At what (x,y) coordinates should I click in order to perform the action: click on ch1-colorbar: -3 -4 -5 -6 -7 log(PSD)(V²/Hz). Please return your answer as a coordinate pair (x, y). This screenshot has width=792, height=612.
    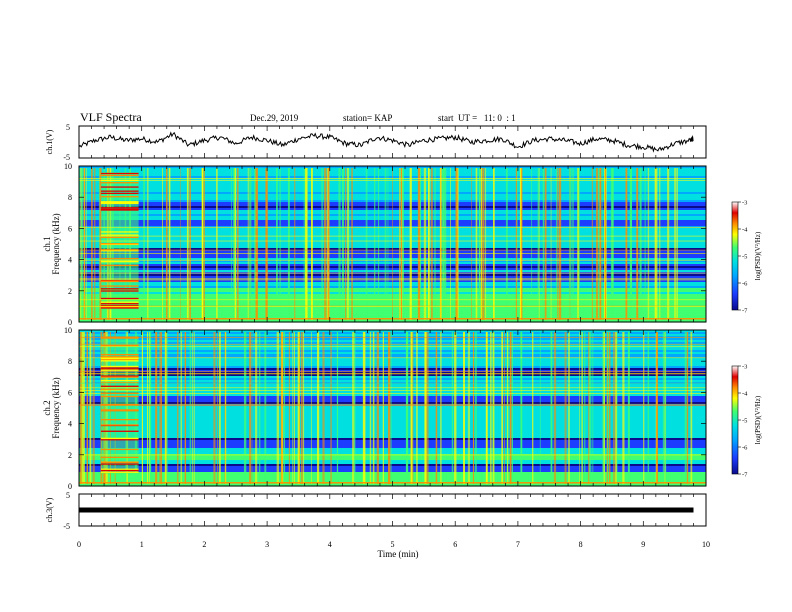
    Looking at the image, I should click on (746, 257).